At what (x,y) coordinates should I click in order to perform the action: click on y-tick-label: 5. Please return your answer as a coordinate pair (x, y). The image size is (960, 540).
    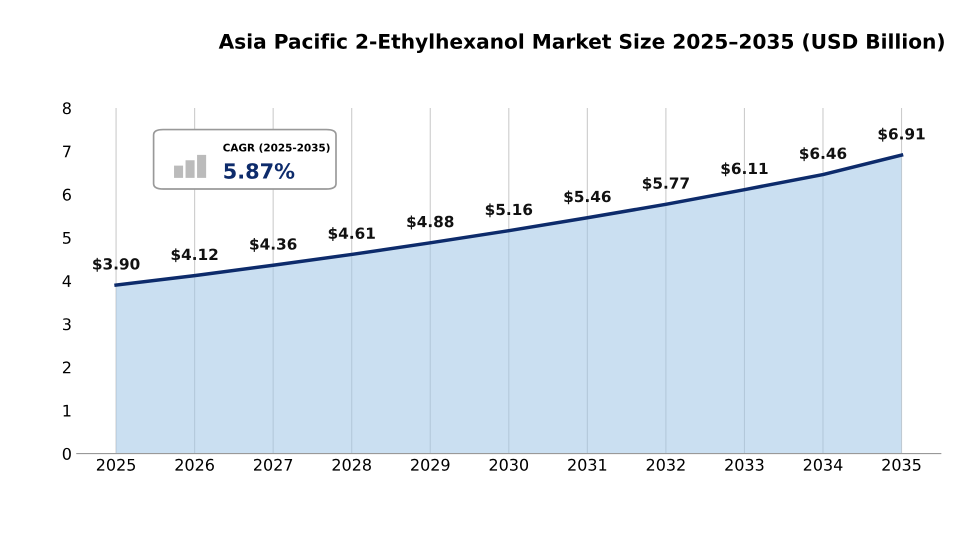
    Looking at the image, I should click on (67, 238).